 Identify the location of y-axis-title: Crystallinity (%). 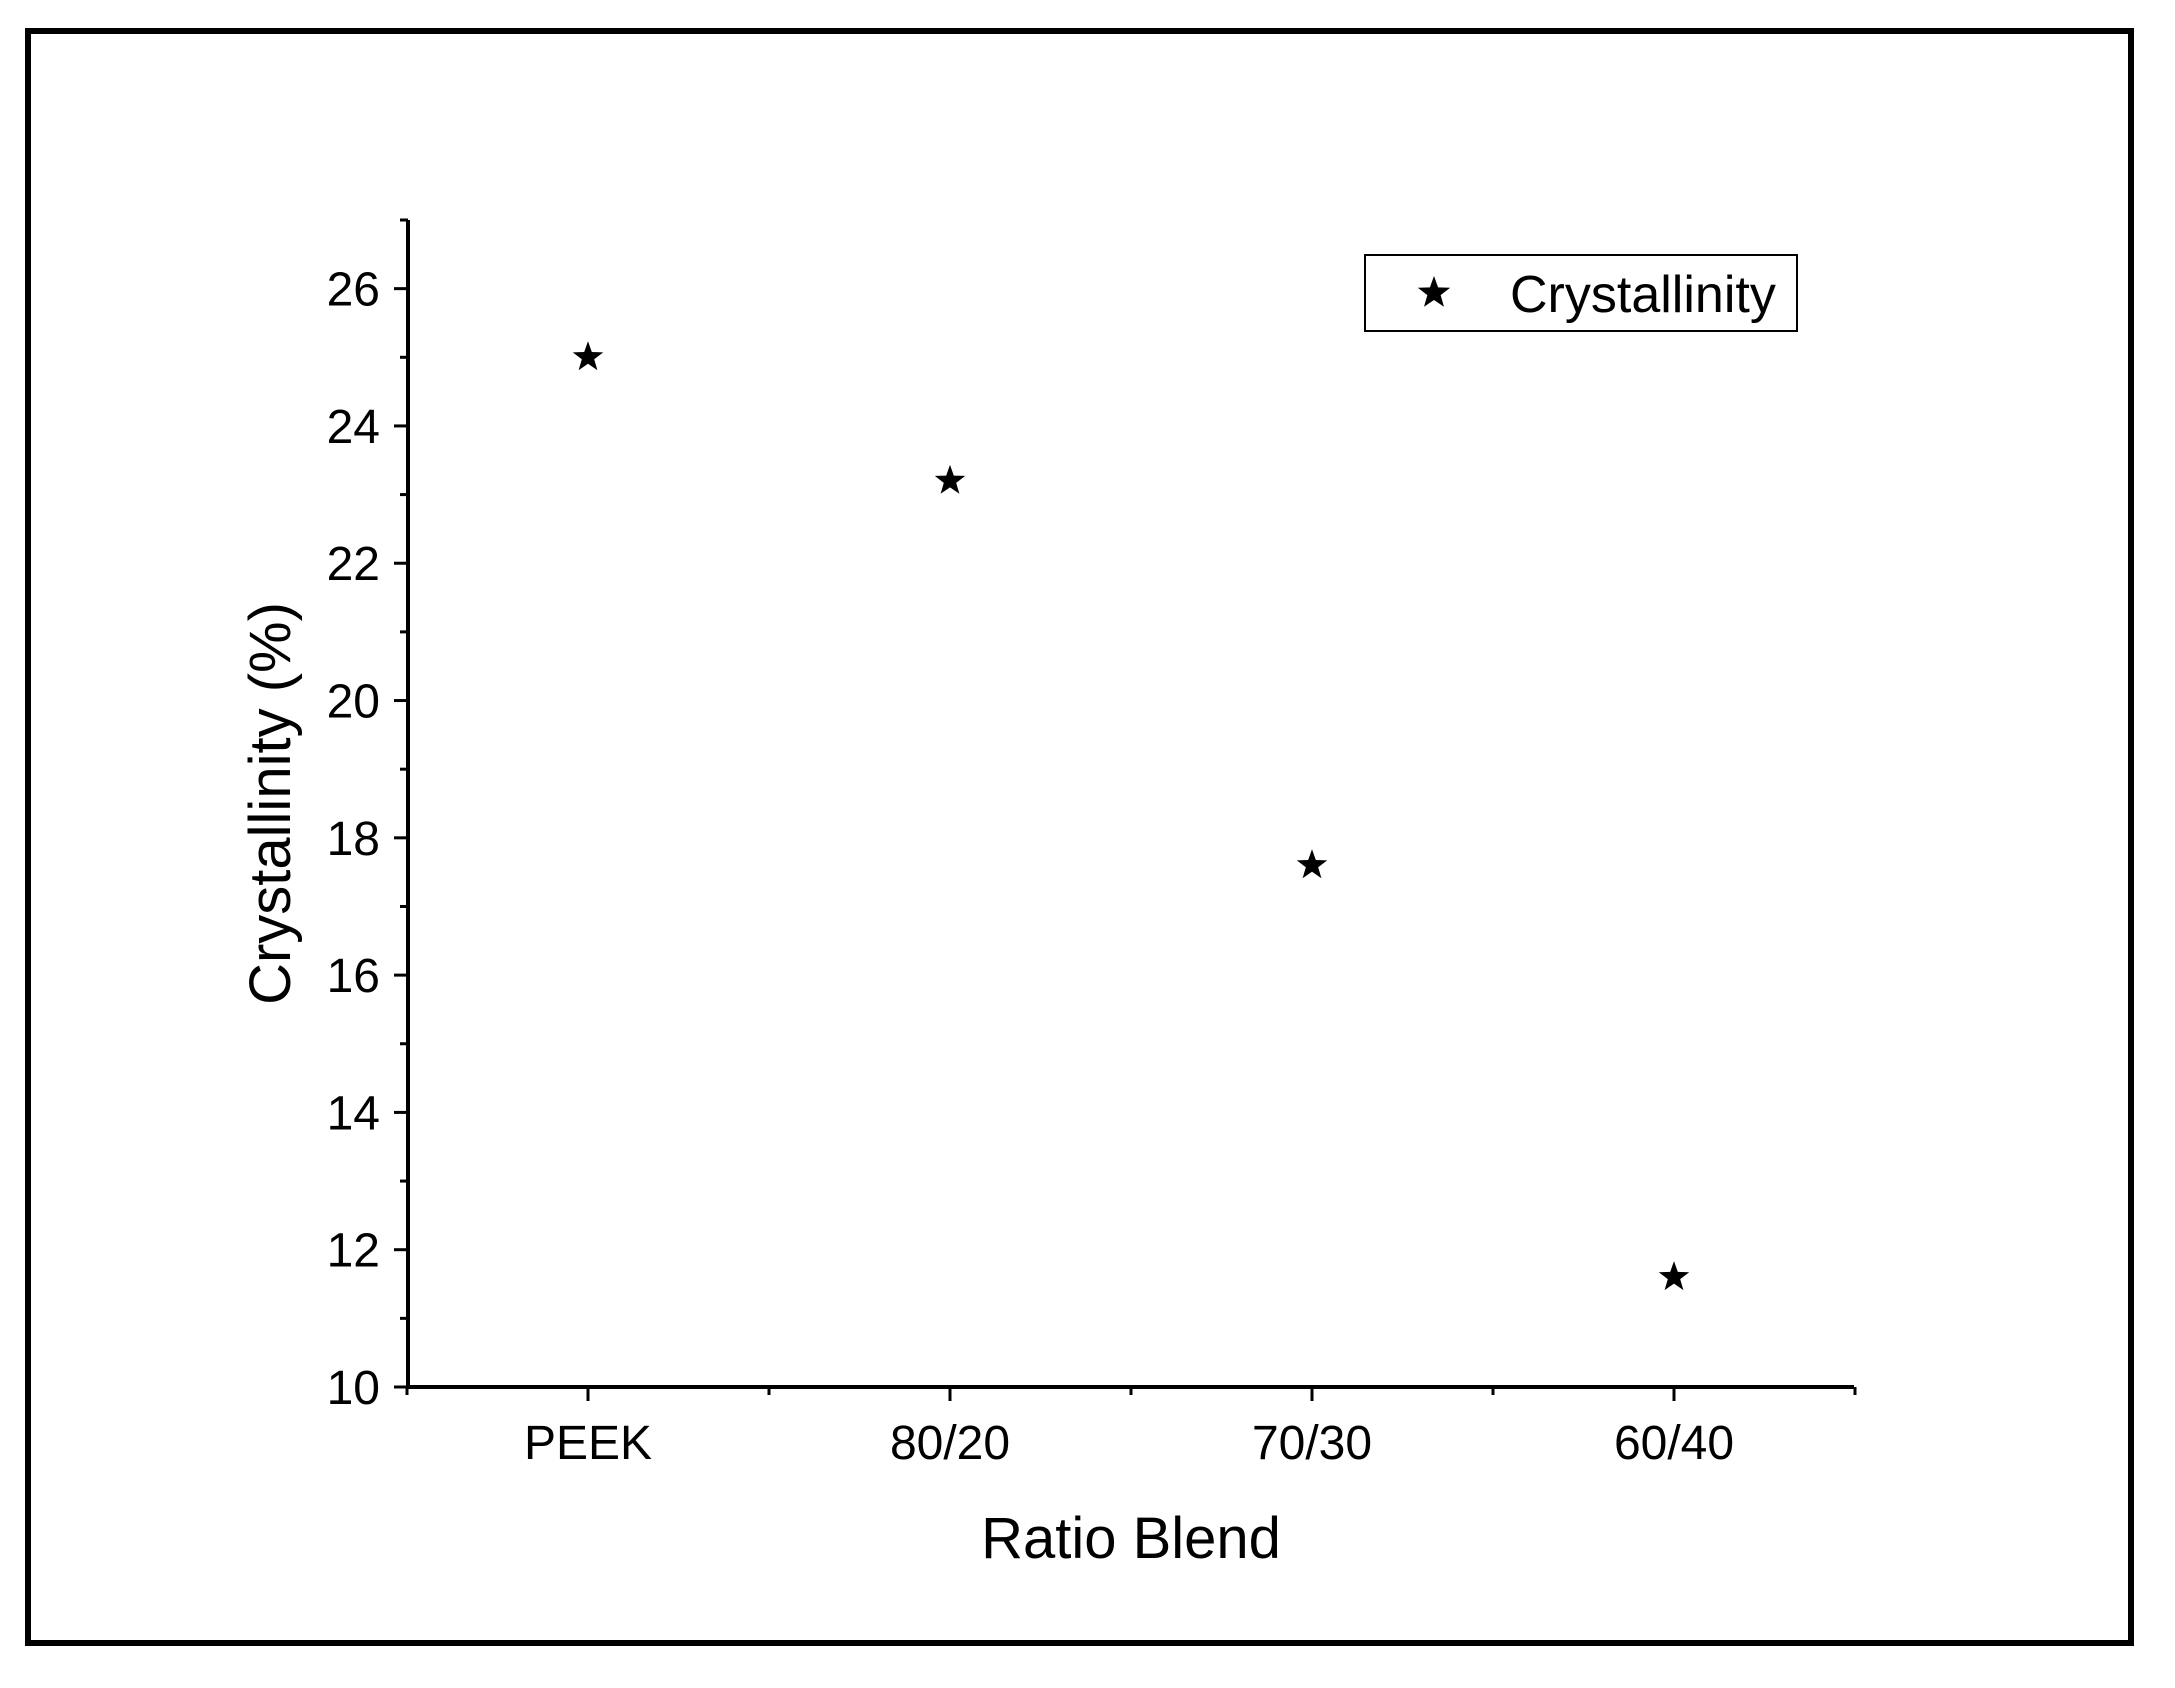
(270, 803).